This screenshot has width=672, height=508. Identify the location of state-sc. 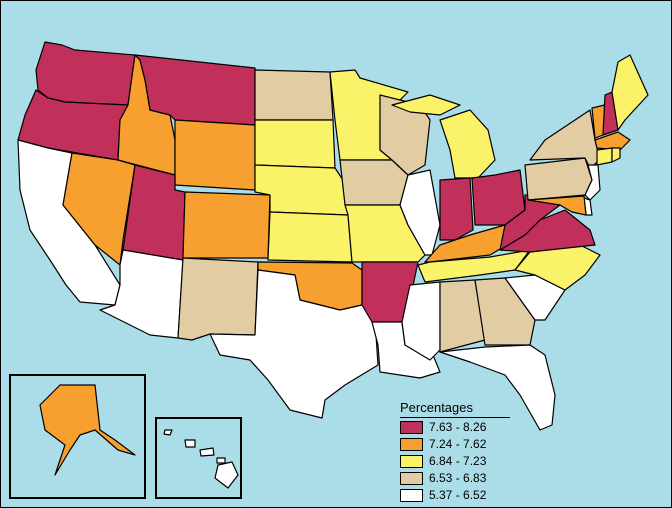
(535, 297).